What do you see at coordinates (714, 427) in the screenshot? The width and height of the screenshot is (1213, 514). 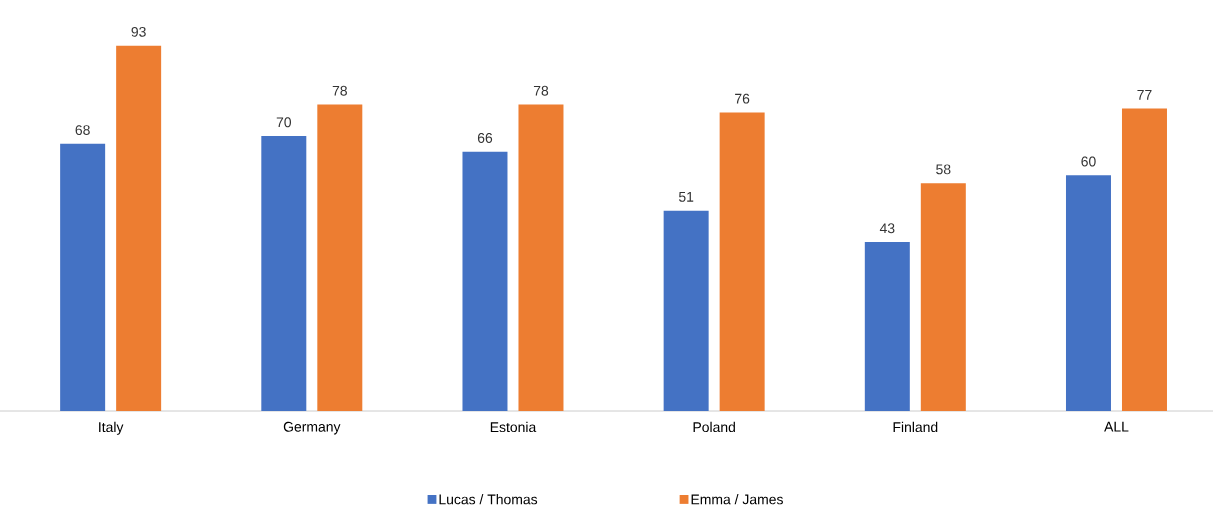 I see `x-tick-label: Poland` at bounding box center [714, 427].